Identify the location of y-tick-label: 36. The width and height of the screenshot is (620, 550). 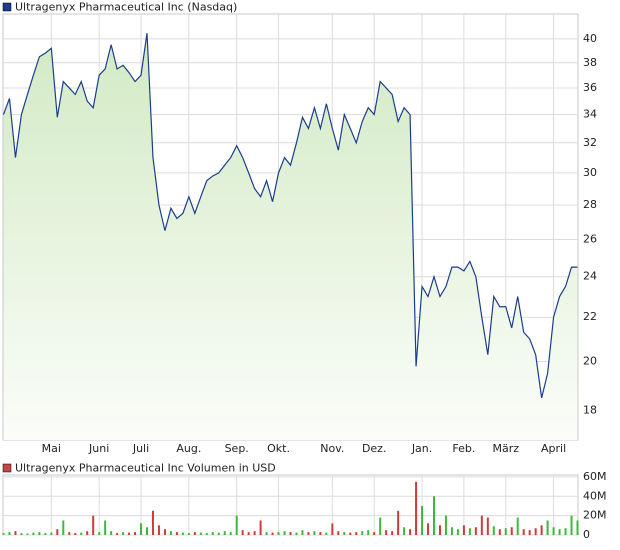
(590, 87).